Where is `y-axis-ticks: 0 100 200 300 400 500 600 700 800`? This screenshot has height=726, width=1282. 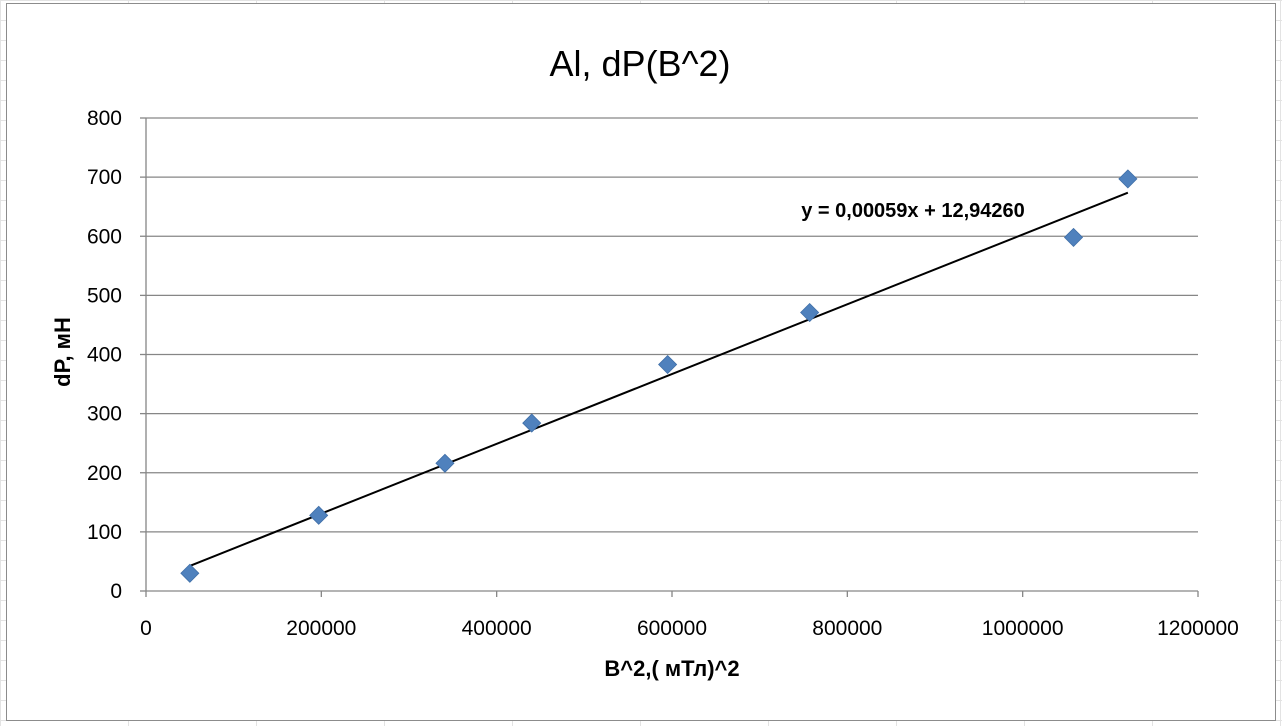 y-axis-ticks: 0 100 200 300 400 500 600 700 800 is located at coordinates (104, 355).